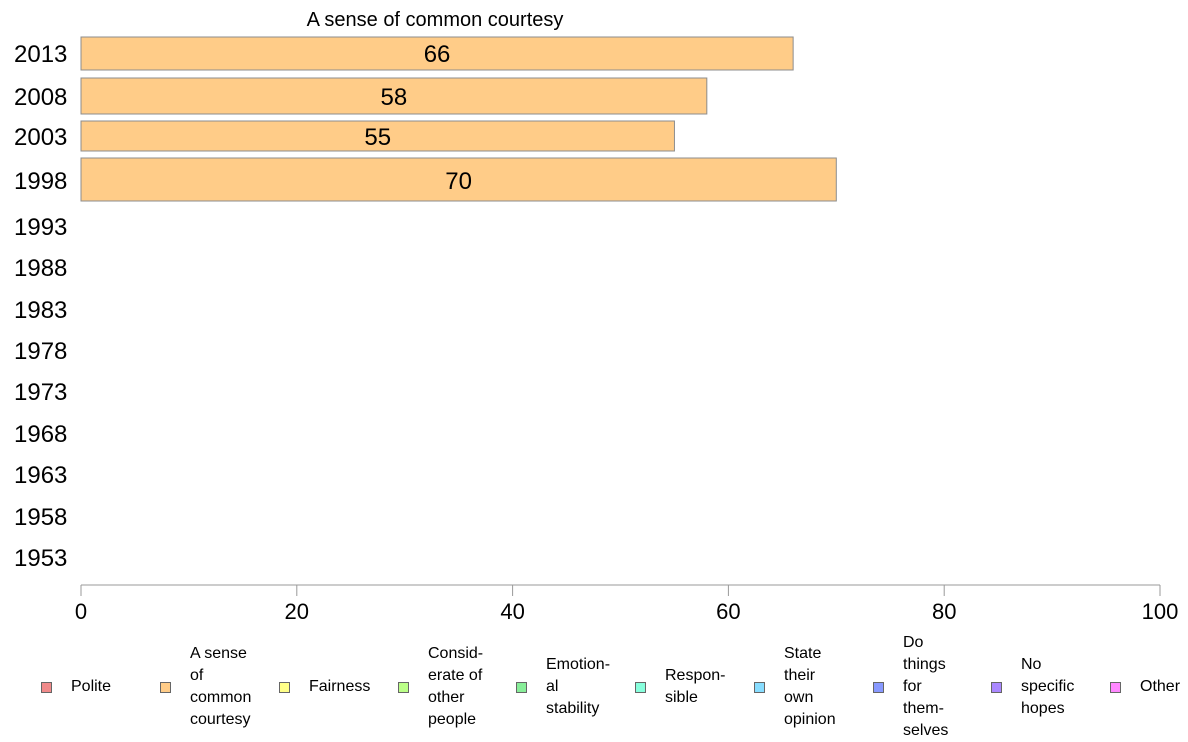 This screenshot has width=1188, height=742. I want to click on legend-item: No specific hopes, so click(1032, 687).